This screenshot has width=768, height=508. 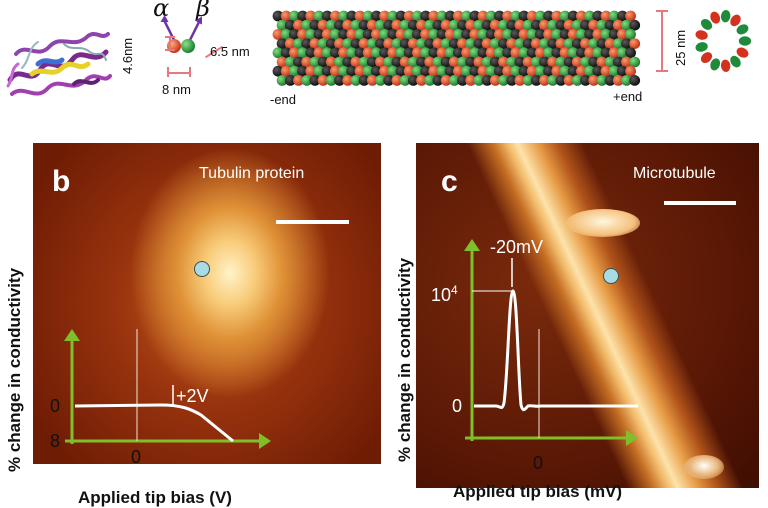 I want to click on panel-c-title: Microtubule, so click(x=674, y=173).